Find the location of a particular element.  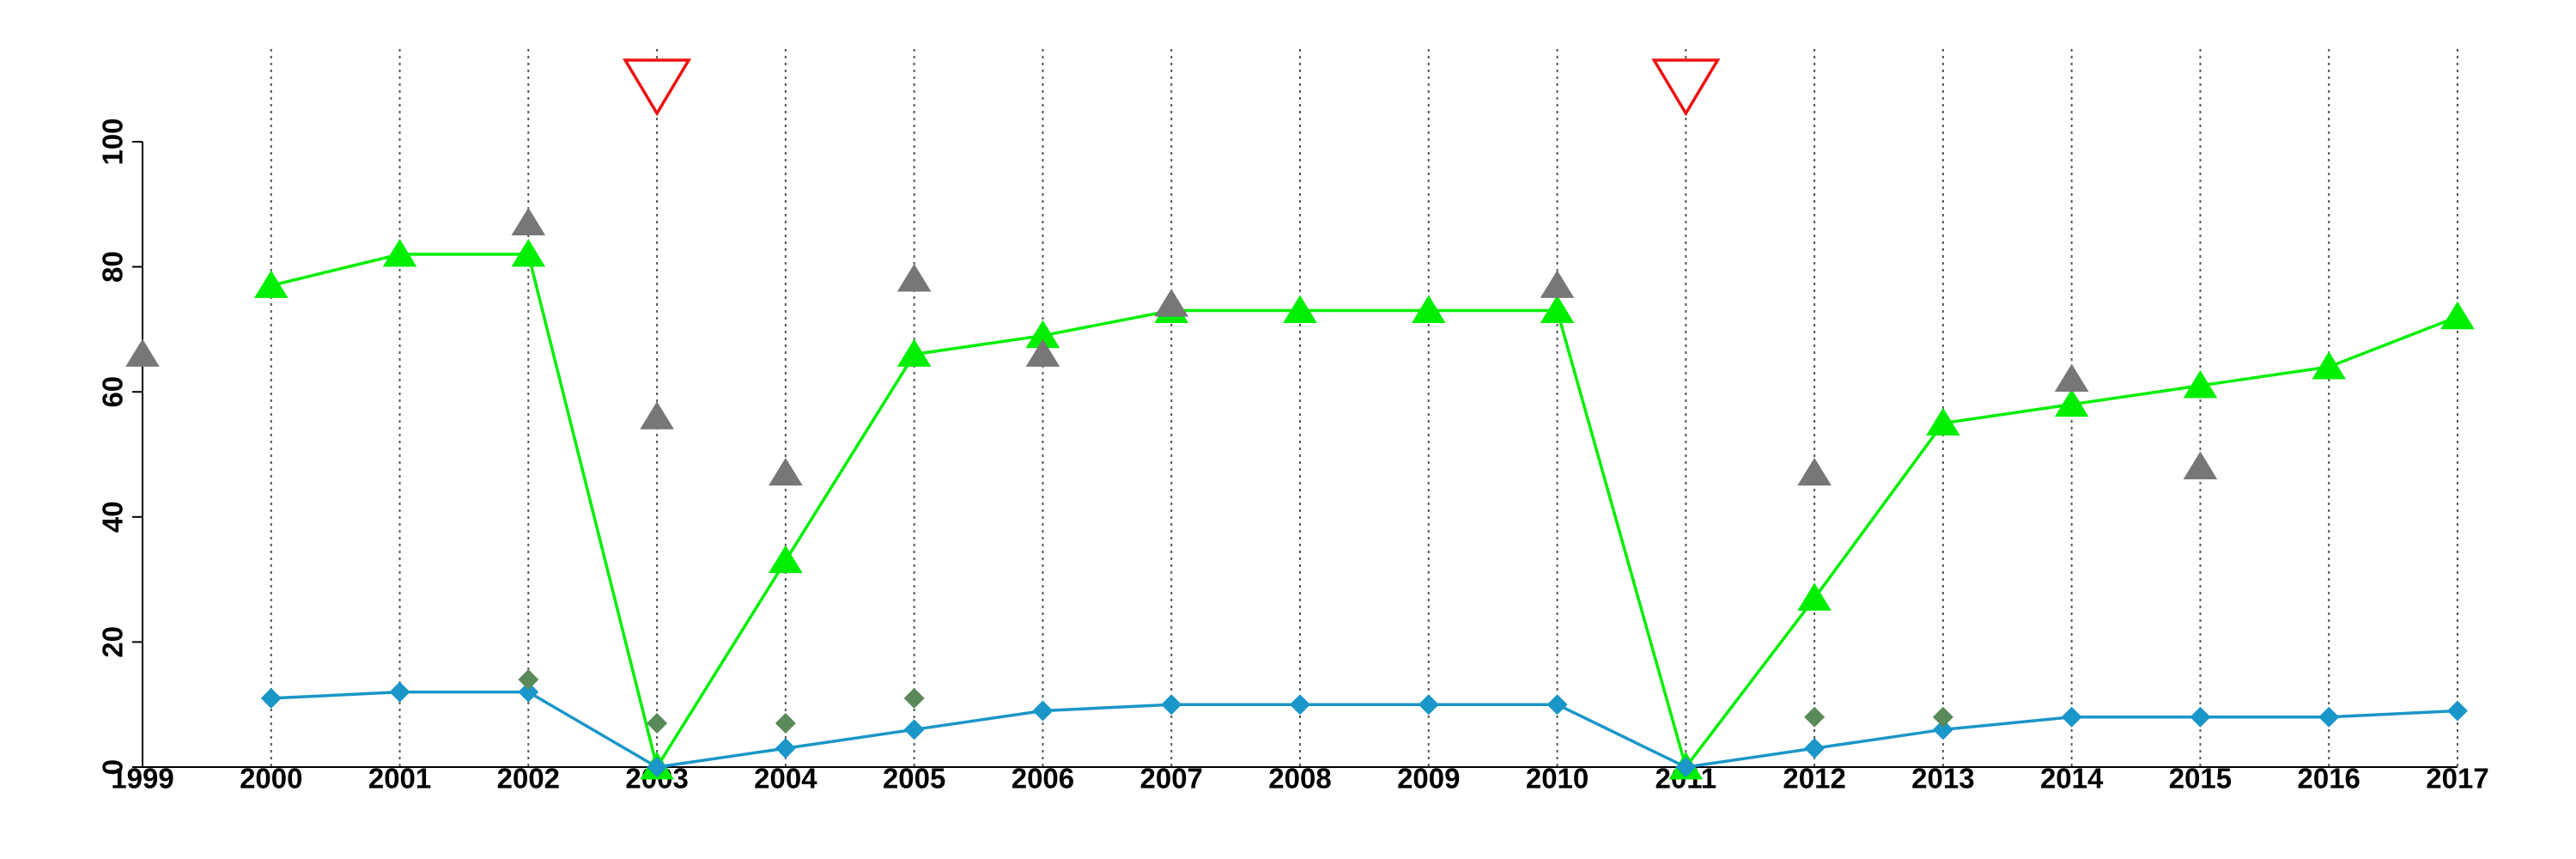

y-tick-label: 40 is located at coordinates (113, 517).